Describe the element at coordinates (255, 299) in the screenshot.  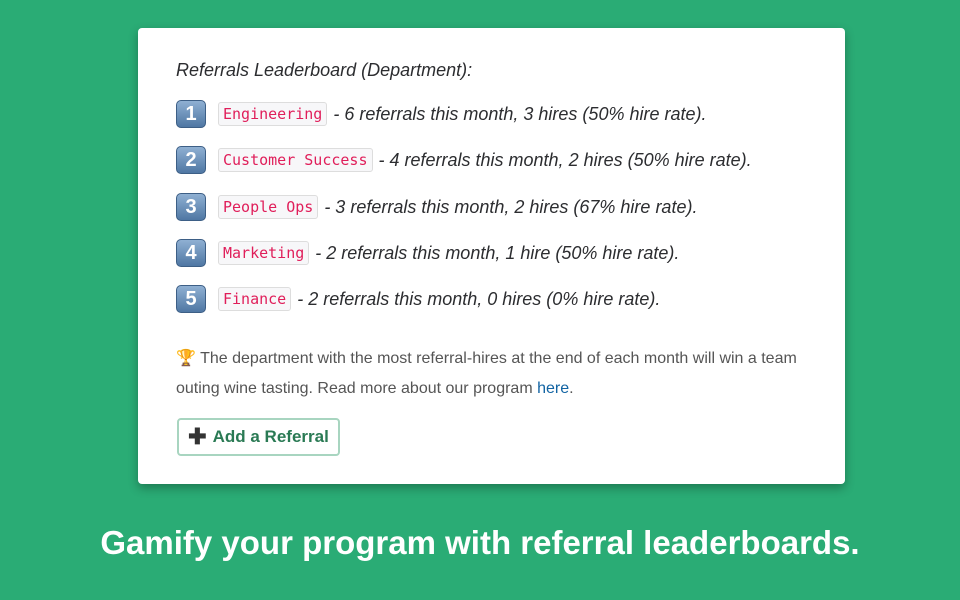
I see `department-name: Finance` at that location.